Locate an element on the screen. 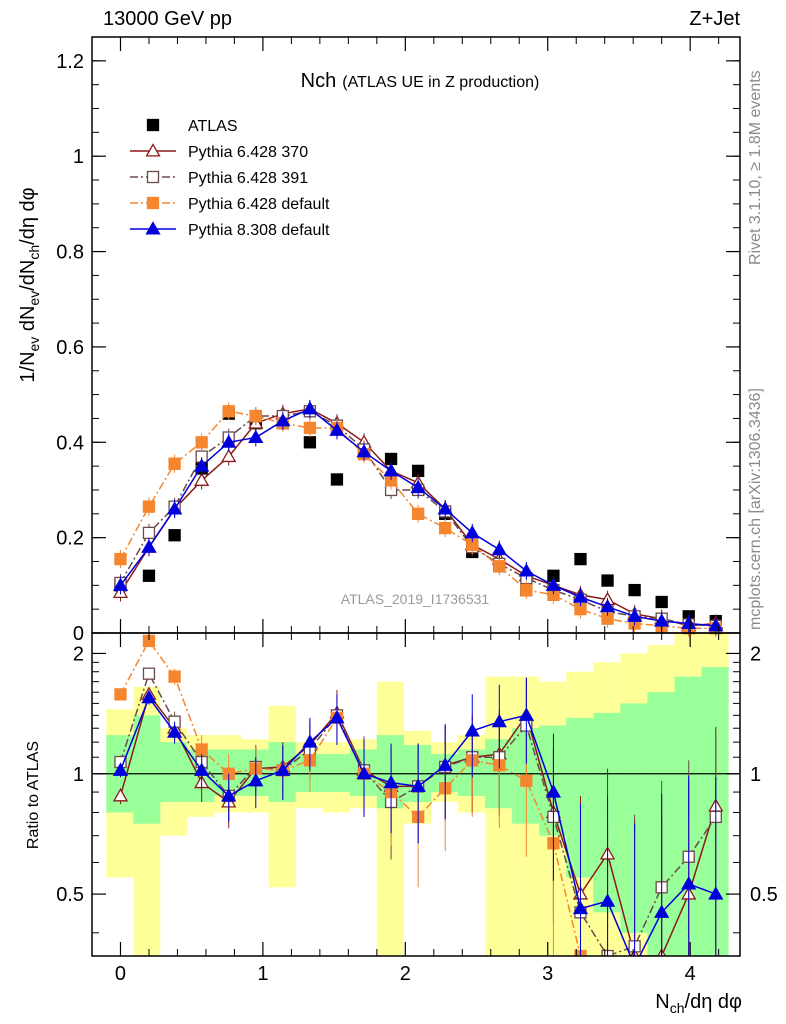  main-chart-title-main: Nch is located at coordinates (319, 81).